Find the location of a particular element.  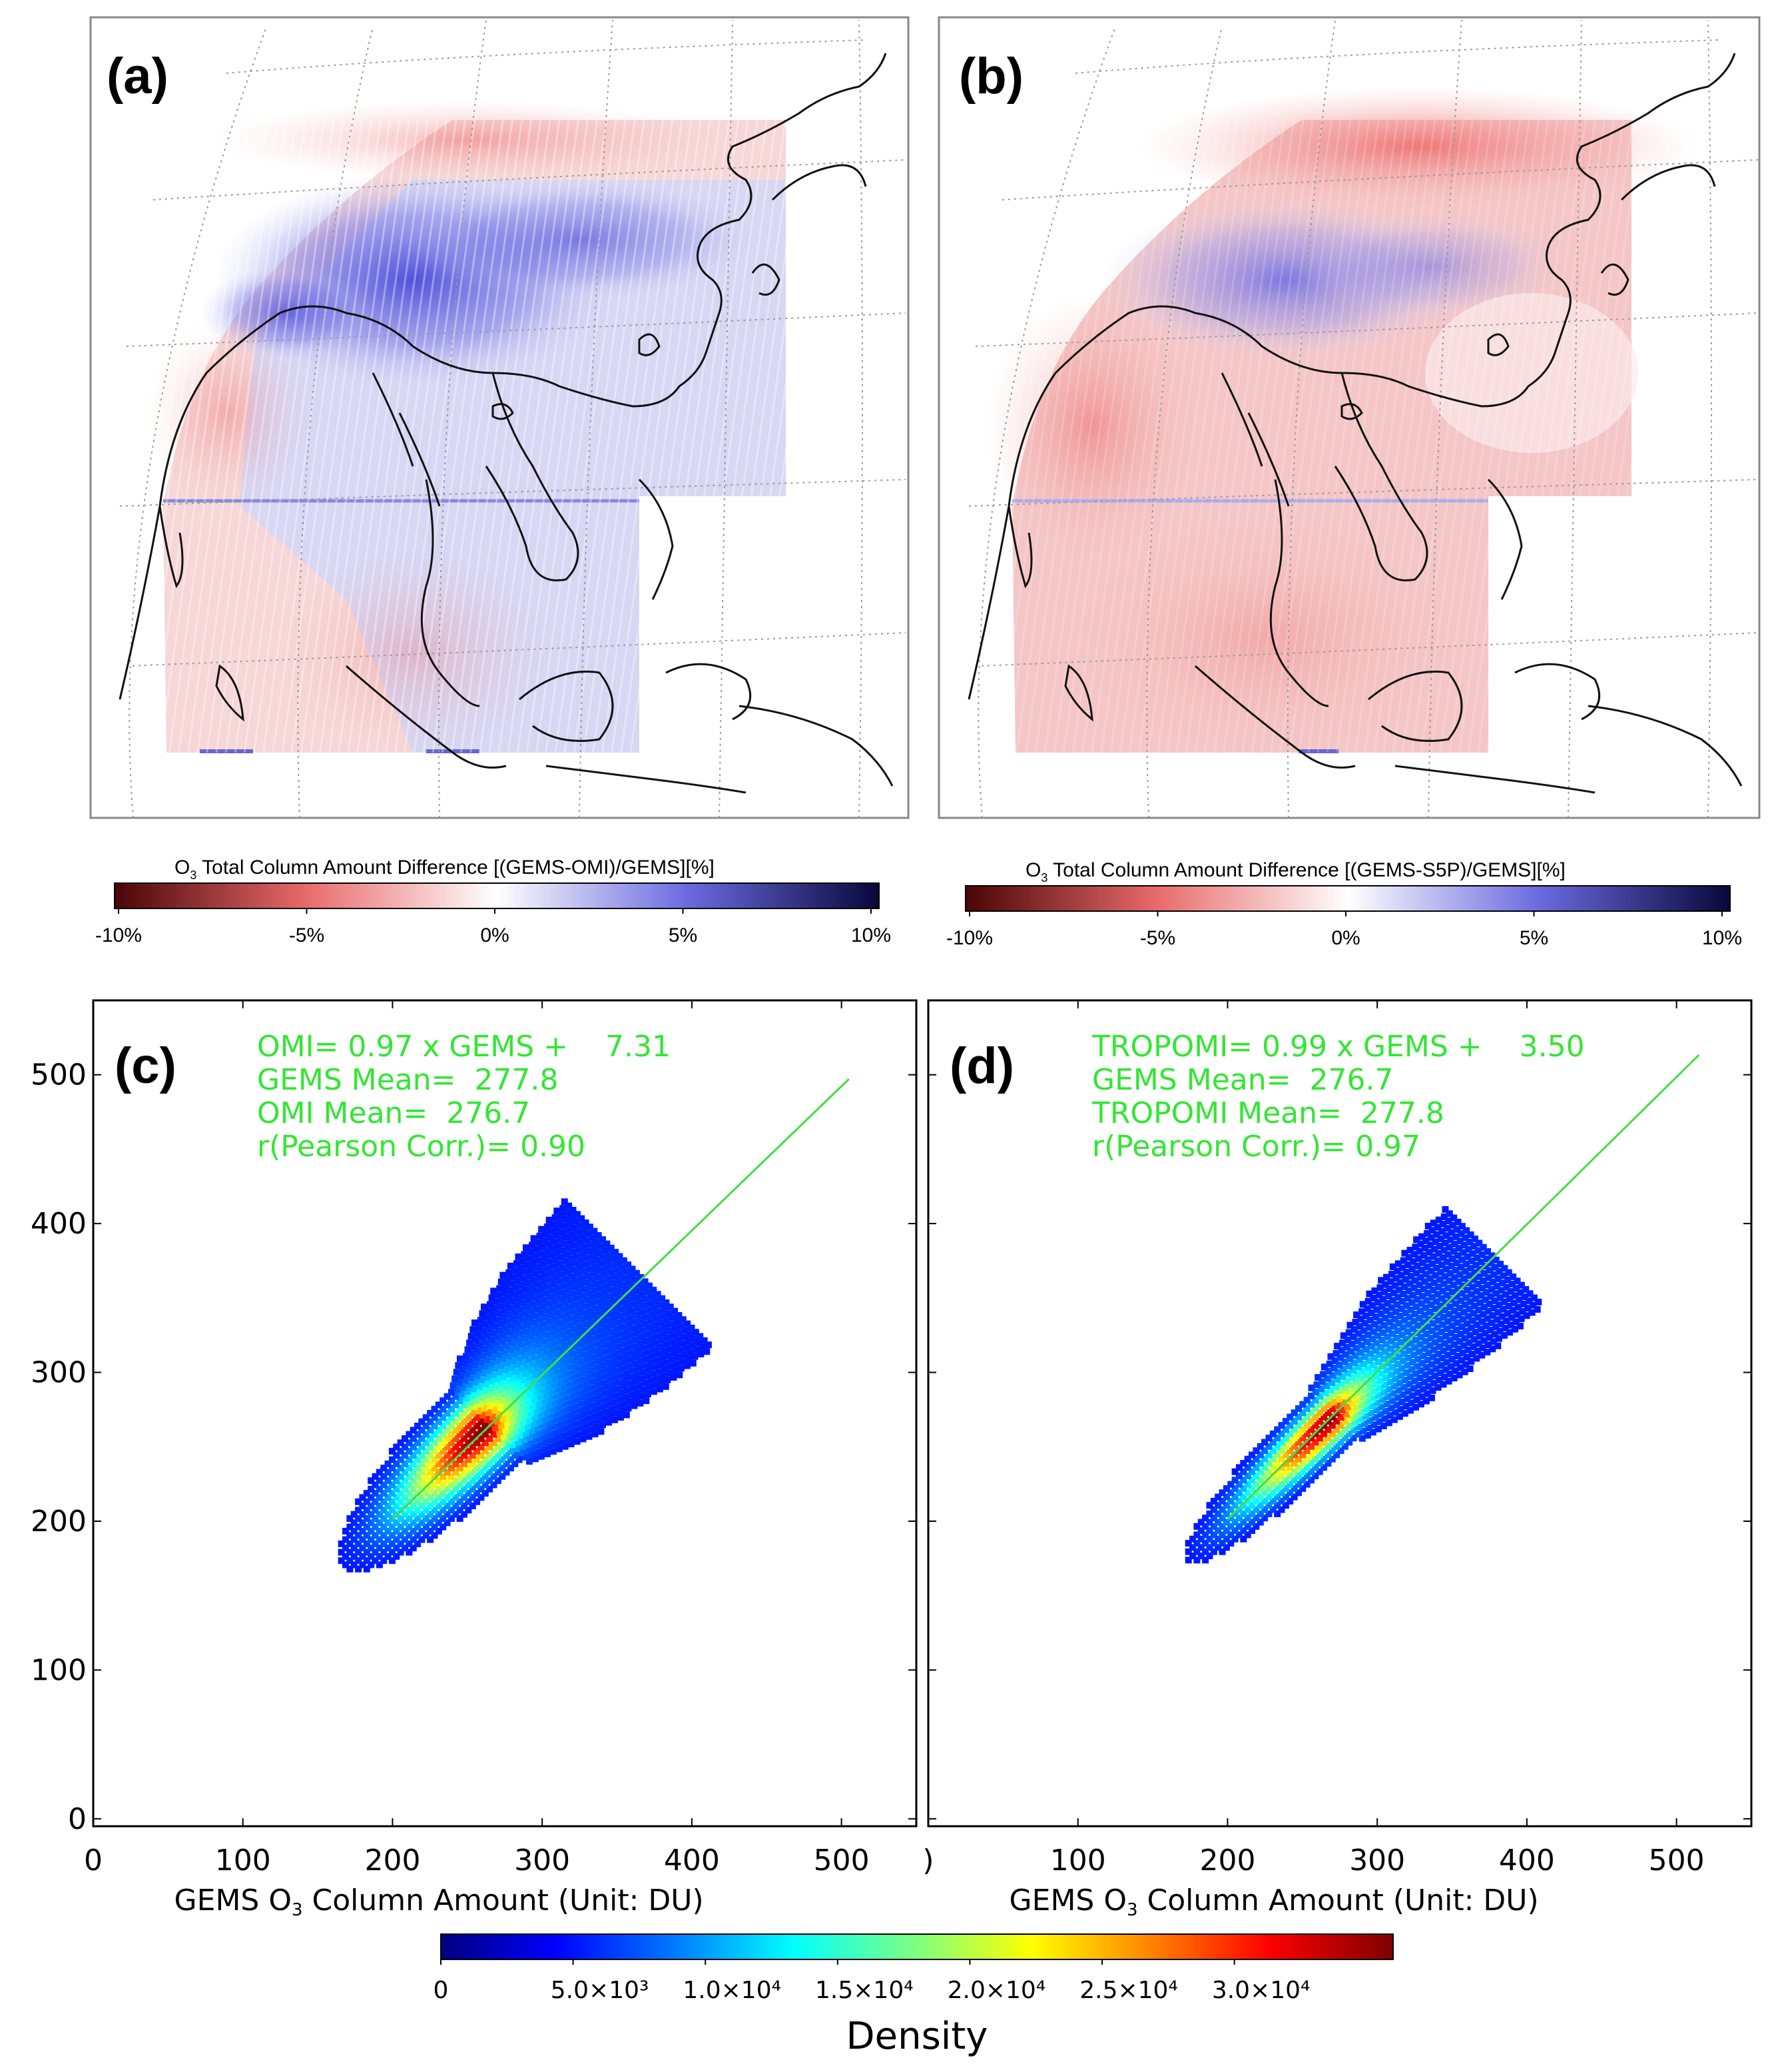

annotation-line: OMI Mean= 276.7 is located at coordinates (393, 1113).